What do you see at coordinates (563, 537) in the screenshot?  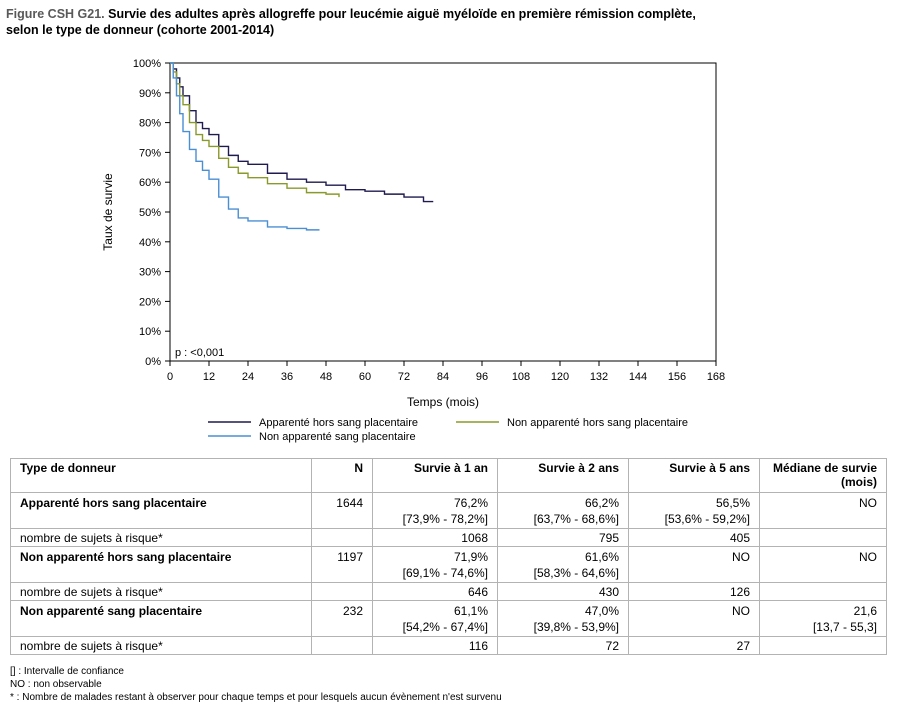 I see `cell-risk-2y: 795` at bounding box center [563, 537].